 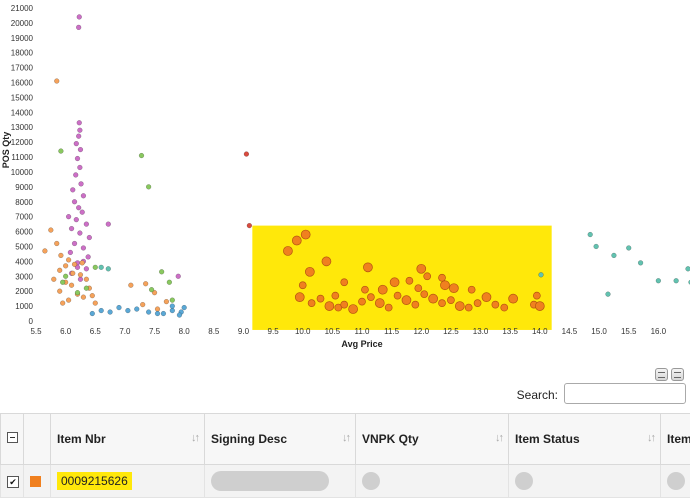 I want to click on row-select-cell: ✔, so click(x=12, y=481).